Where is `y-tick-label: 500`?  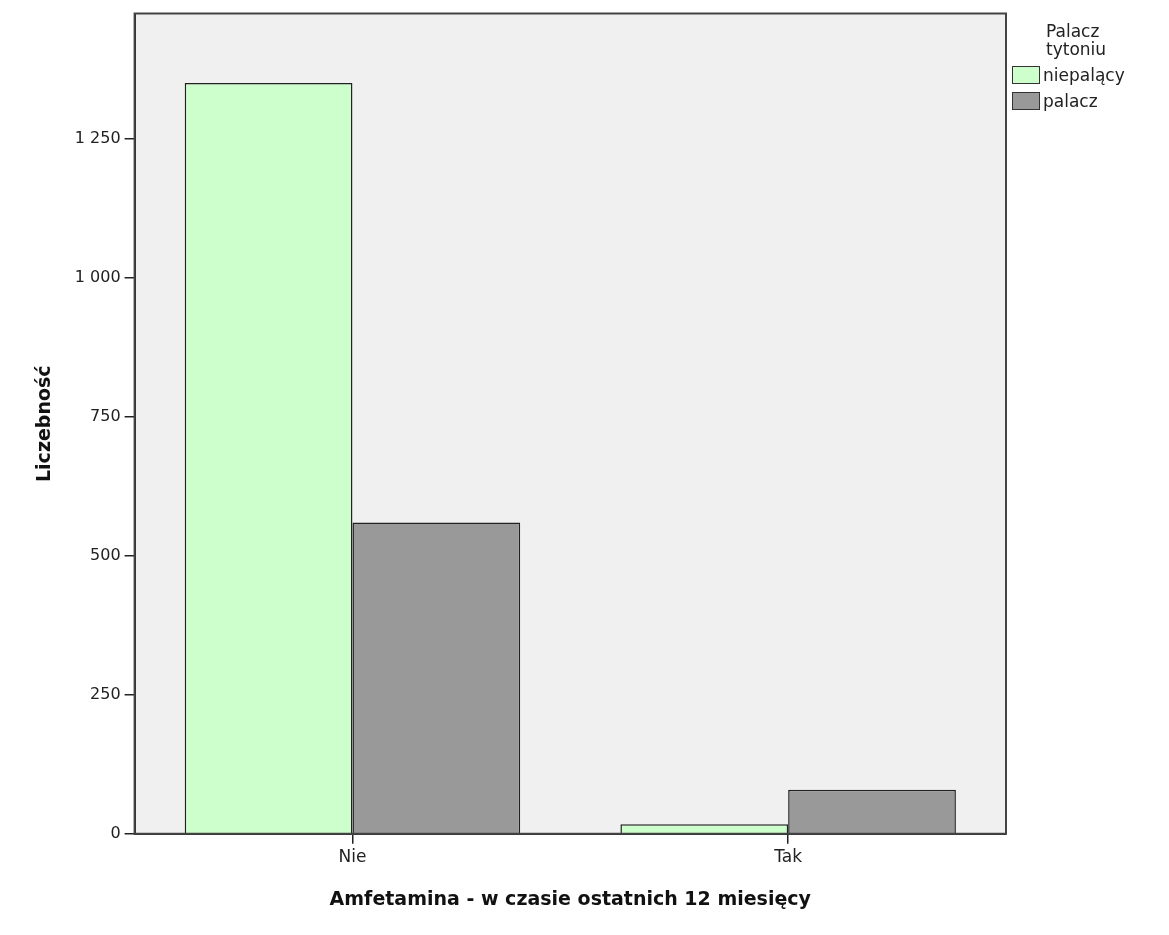
y-tick-label: 500 is located at coordinates (105, 554).